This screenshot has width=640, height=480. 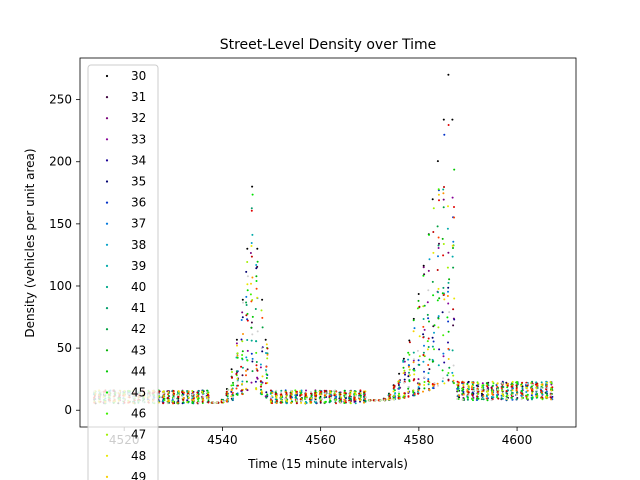 What do you see at coordinates (60, 100) in the screenshot?
I see `y-tick-label: 250` at bounding box center [60, 100].